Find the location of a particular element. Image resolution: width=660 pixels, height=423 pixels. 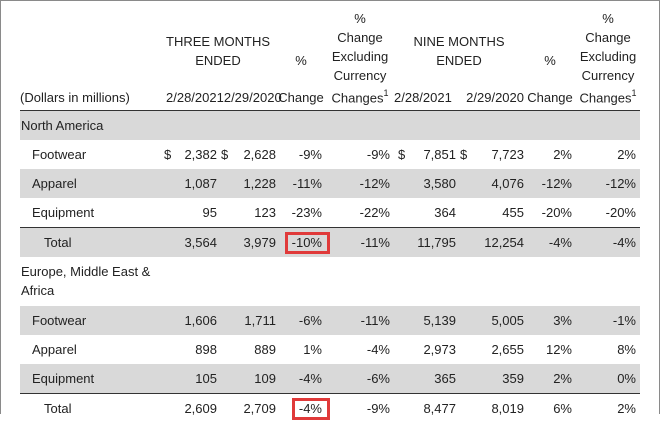

cell-value: 5,005 is located at coordinates (496, 320).